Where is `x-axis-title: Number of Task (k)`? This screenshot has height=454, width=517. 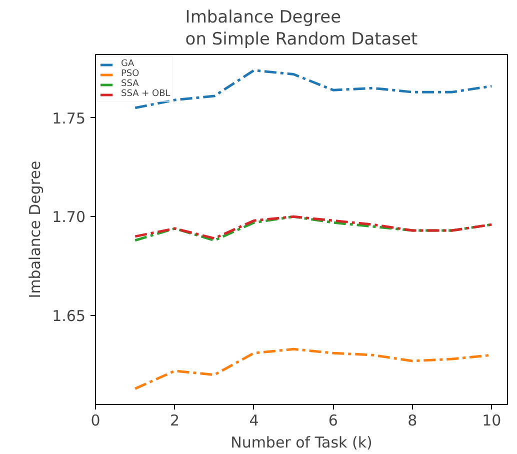
x-axis-title: Number of Task (k) is located at coordinates (301, 443).